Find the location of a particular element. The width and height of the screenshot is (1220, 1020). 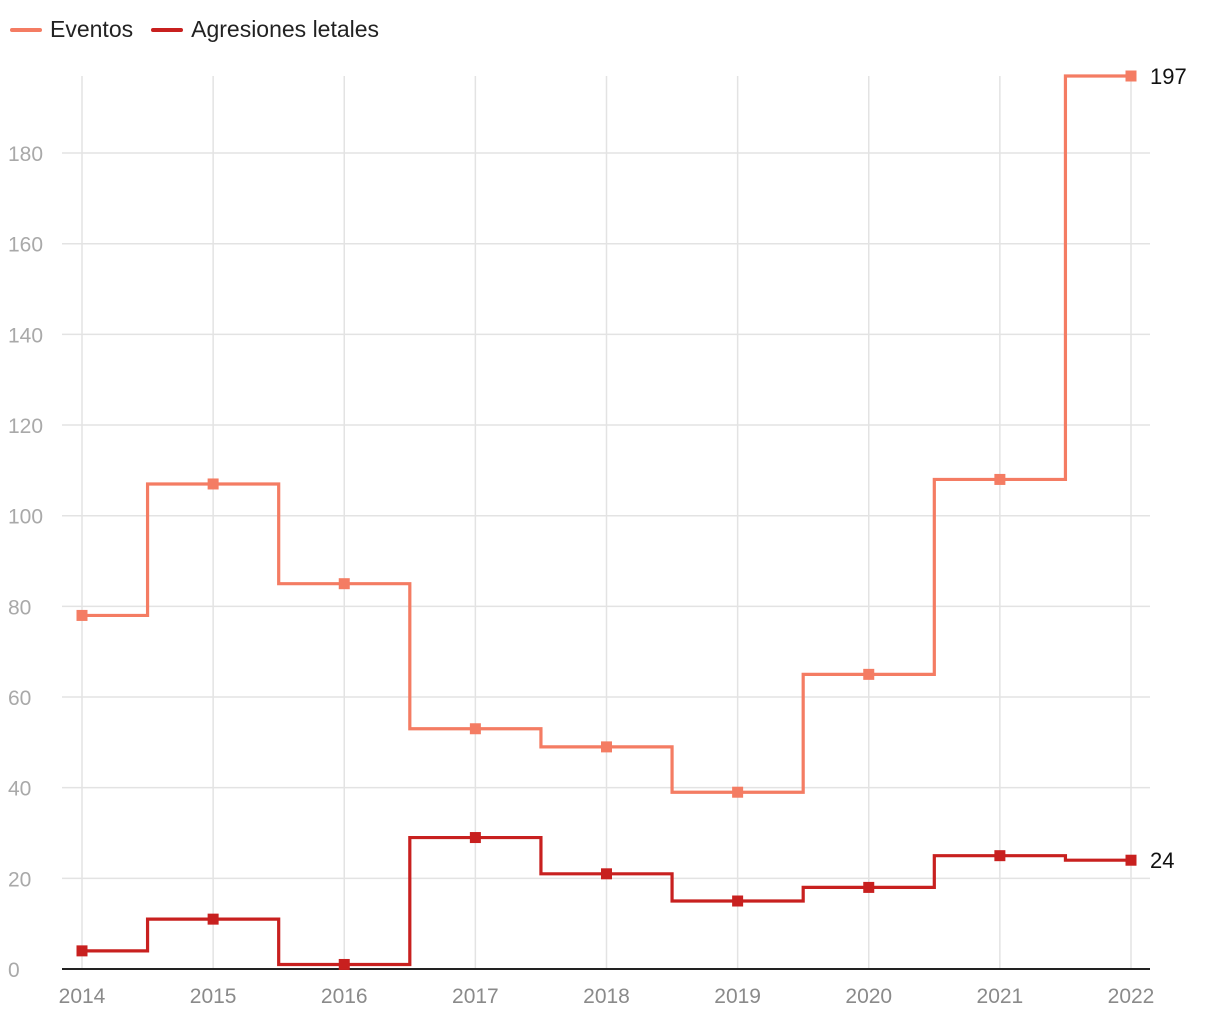

x-tick-label: 2022 is located at coordinates (1131, 996).